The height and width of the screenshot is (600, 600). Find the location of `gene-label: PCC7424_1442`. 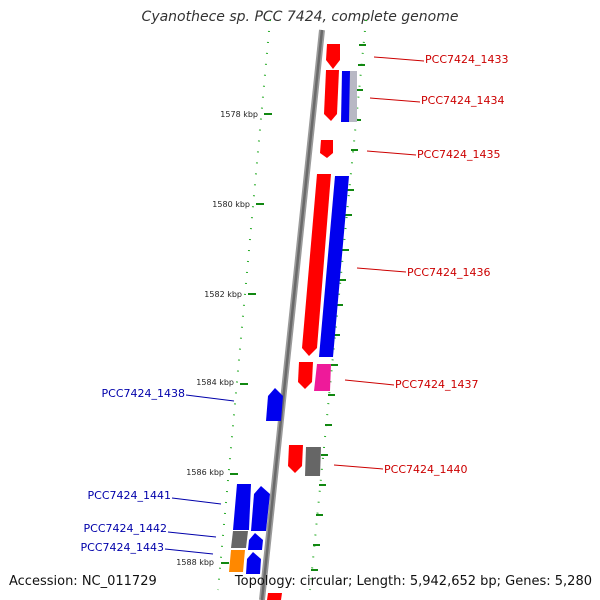

gene-label: PCC7424_1442 is located at coordinates (125, 528).